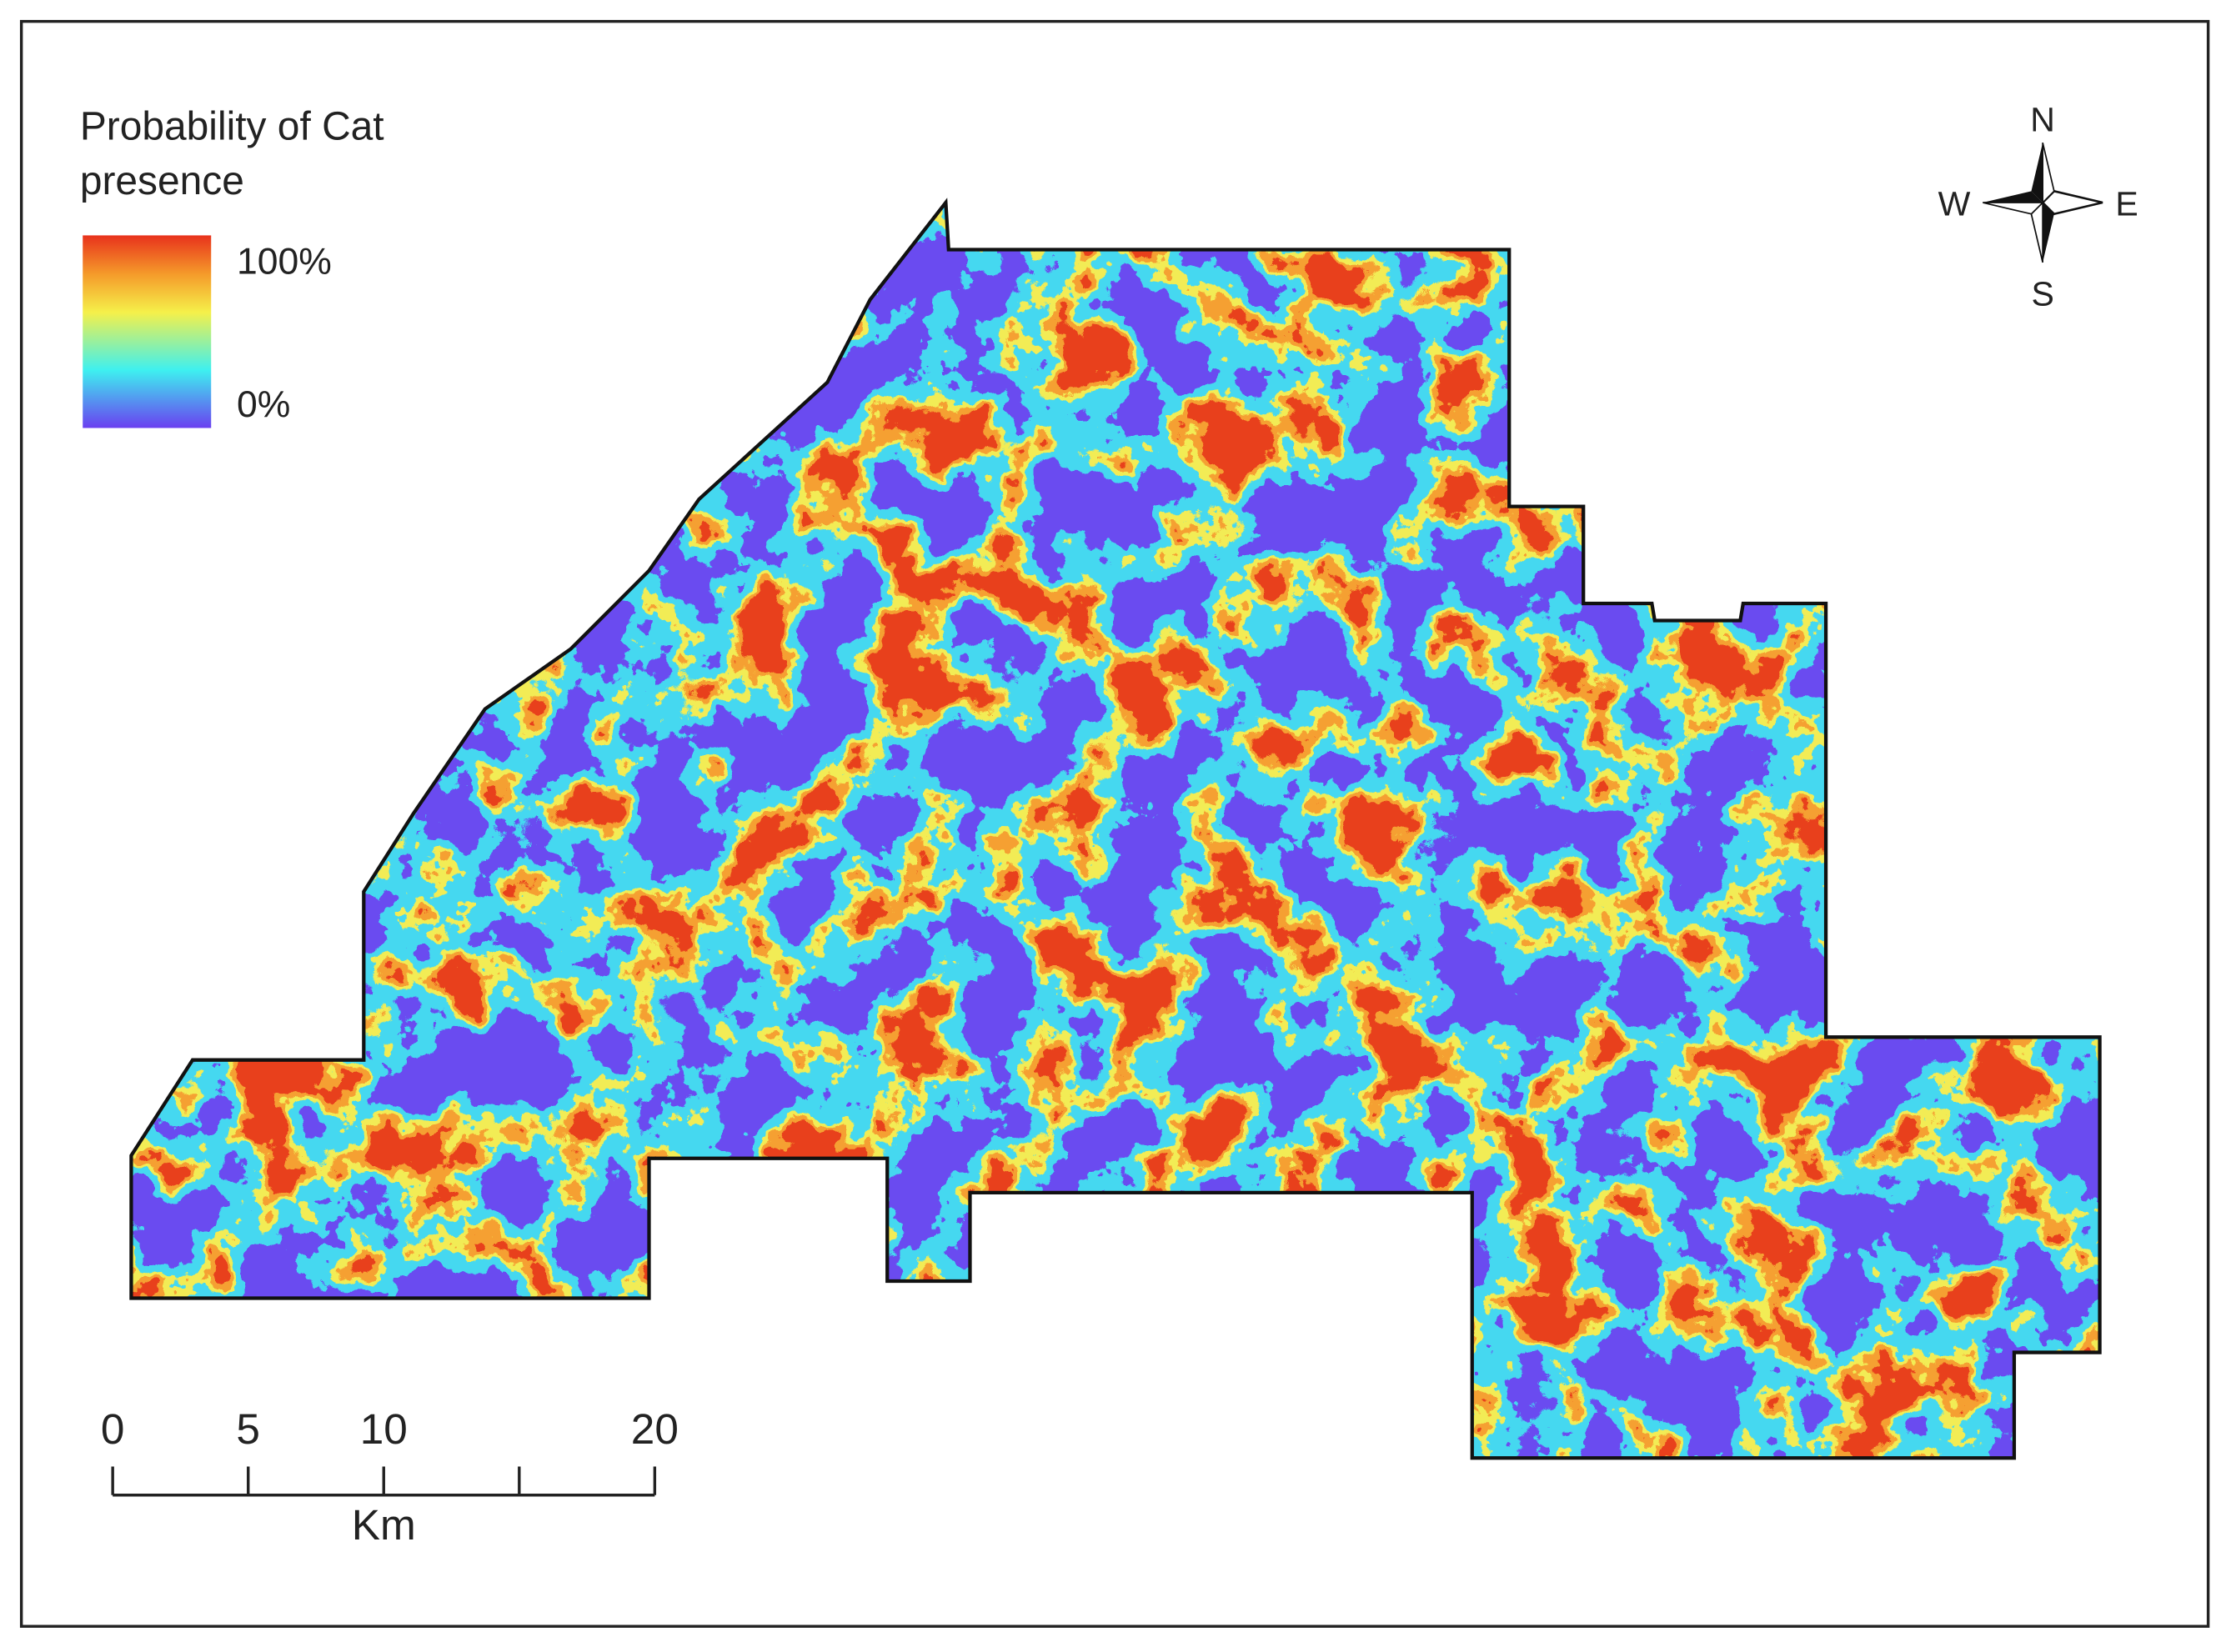  Describe the element at coordinates (2043, 202) in the screenshot. I see `compass-rose` at that location.